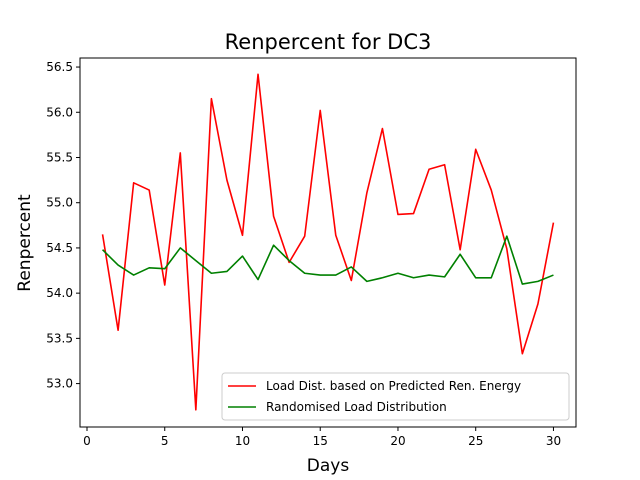 Image resolution: width=640 pixels, height=480 pixels. Describe the element at coordinates (59, 338) in the screenshot. I see `y-tick-label: 53.5` at that location.